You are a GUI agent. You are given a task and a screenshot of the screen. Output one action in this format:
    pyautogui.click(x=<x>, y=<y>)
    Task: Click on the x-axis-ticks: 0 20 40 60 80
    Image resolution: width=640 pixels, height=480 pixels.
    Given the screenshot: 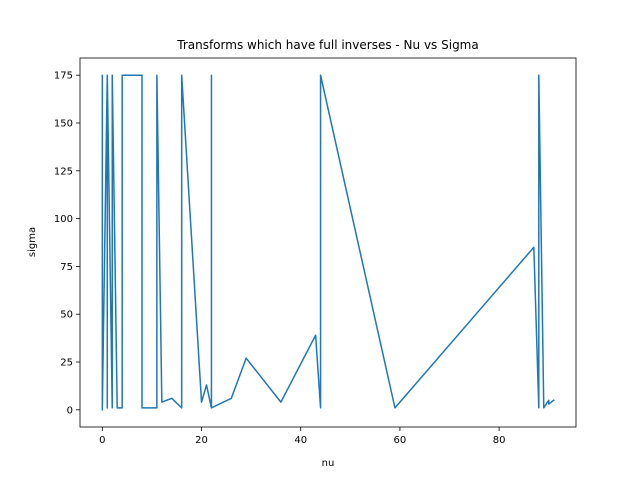 What is the action you would take?
    pyautogui.click(x=302, y=436)
    